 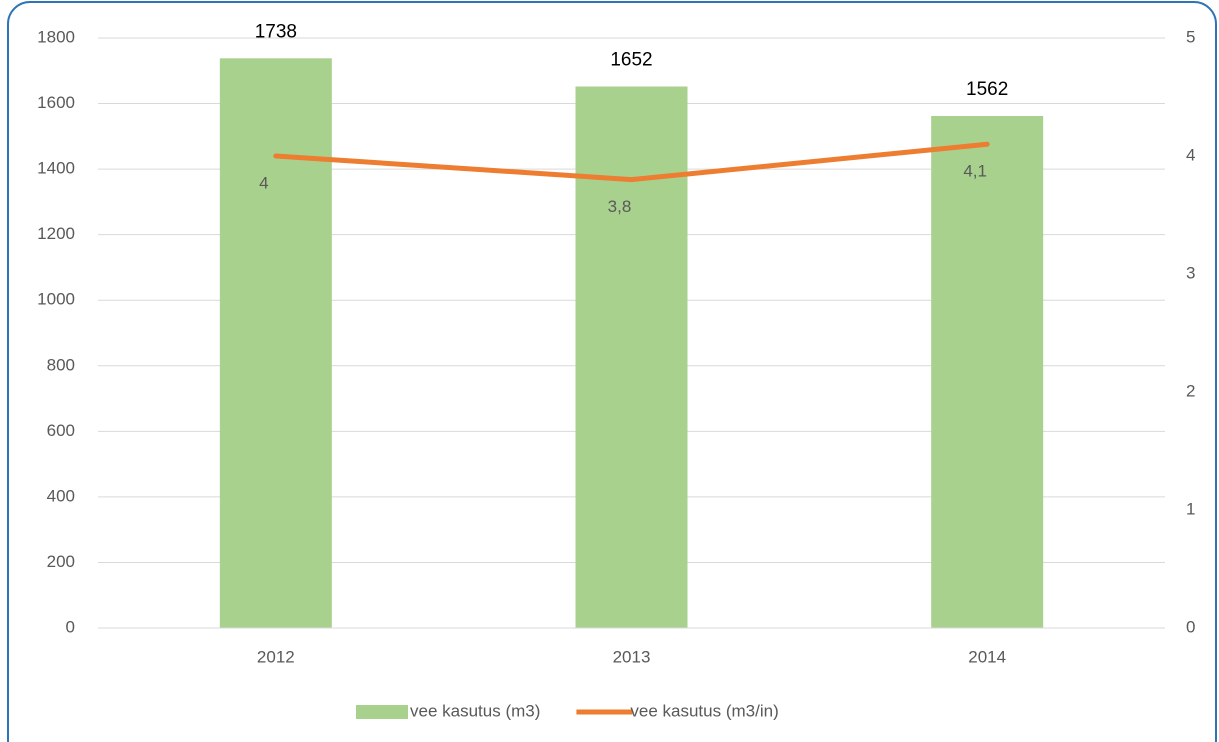 What do you see at coordinates (1190, 508) in the screenshot?
I see `y2-tick-label: 1` at bounding box center [1190, 508].